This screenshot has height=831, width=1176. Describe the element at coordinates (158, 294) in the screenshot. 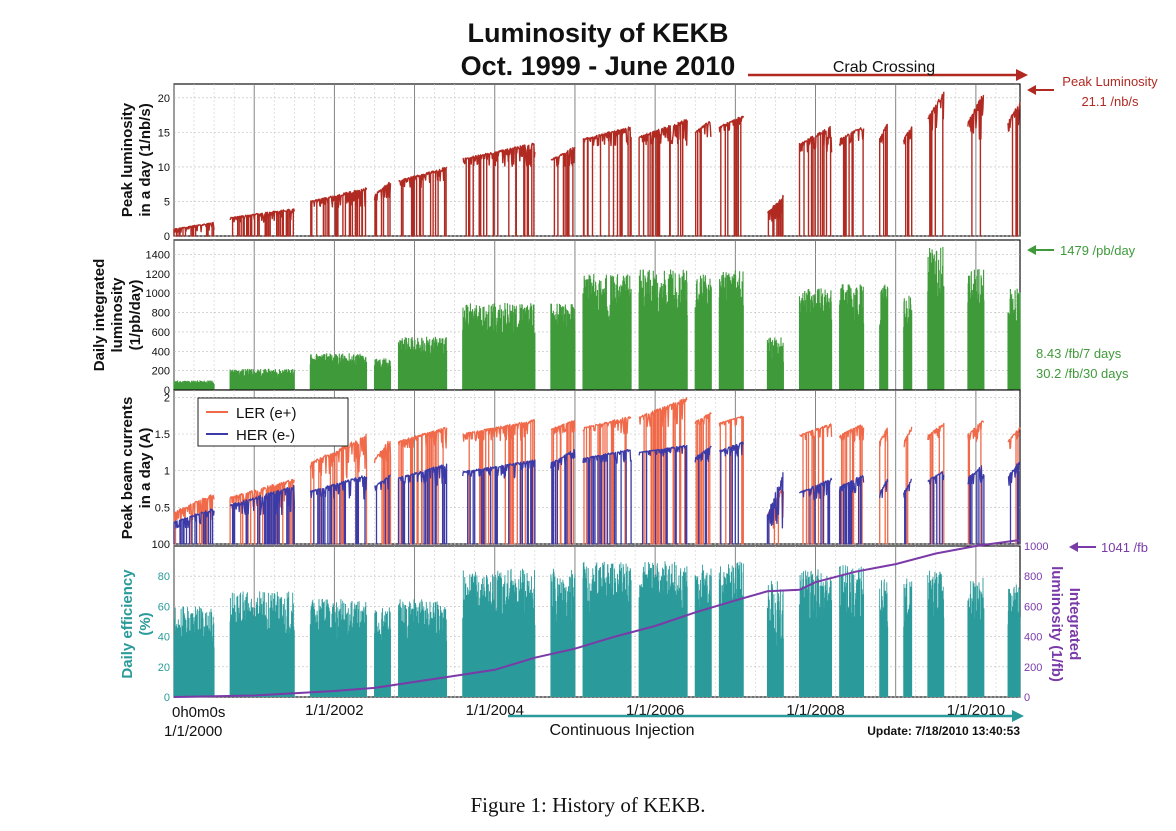

I see `y-tick-label: 1000` at that location.